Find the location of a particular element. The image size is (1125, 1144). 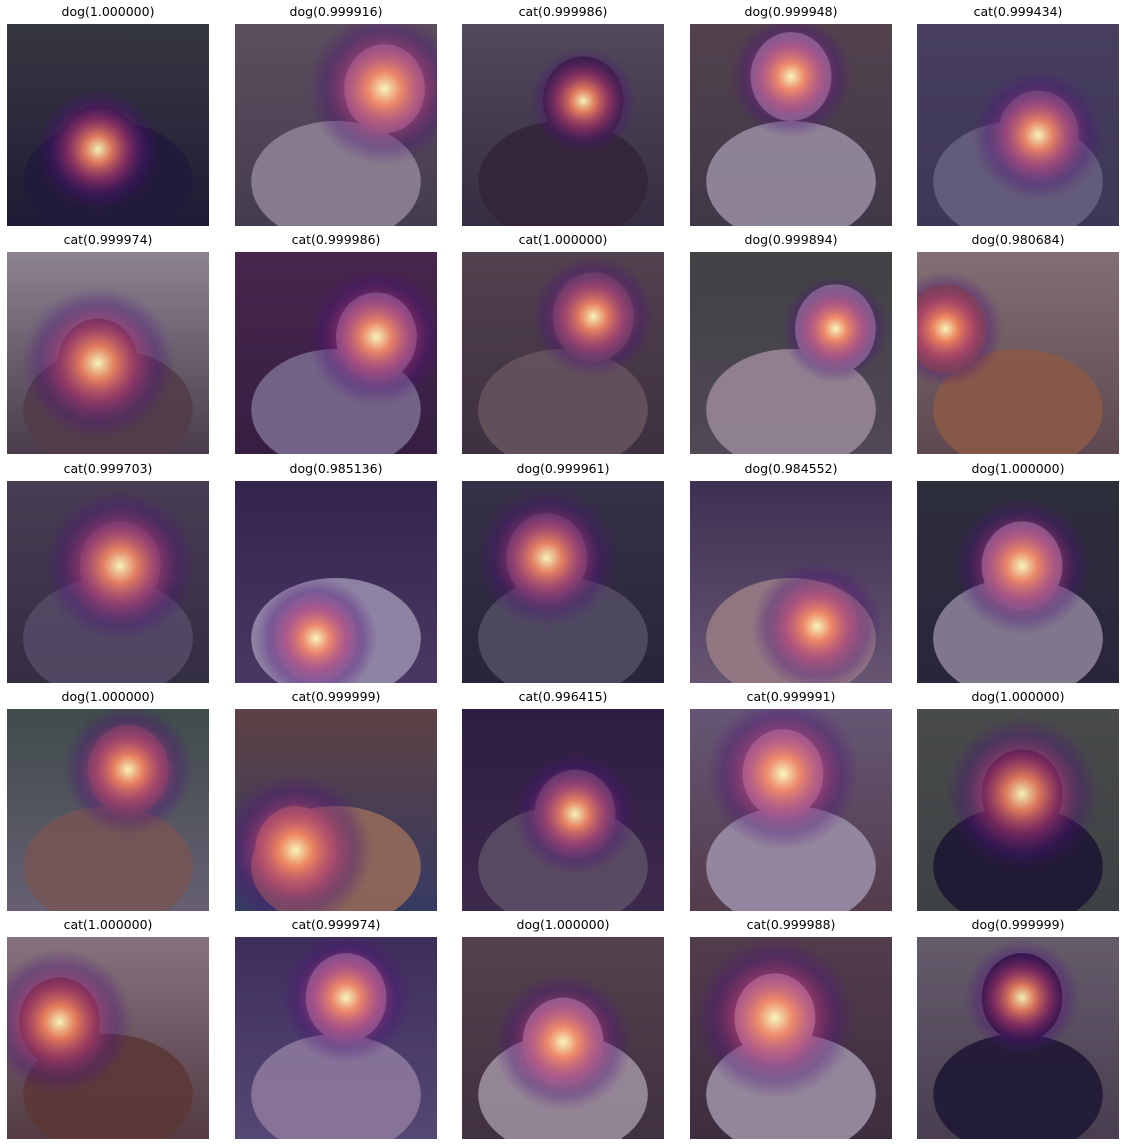

panel-title: dog(0.980684) is located at coordinates (1018, 239).